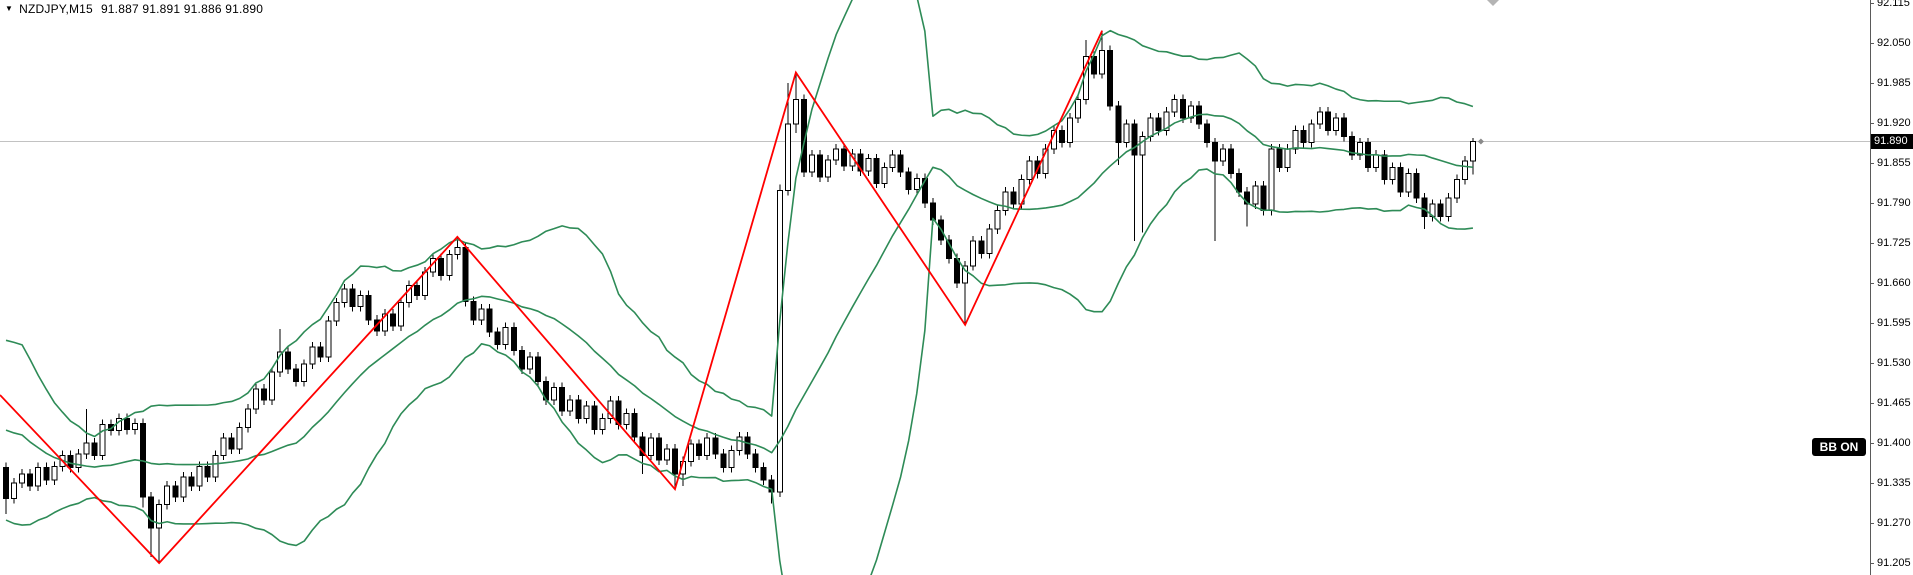 The width and height of the screenshot is (1913, 575). What do you see at coordinates (9, 8) in the screenshot?
I see `symbol-expander-icon: ▼` at bounding box center [9, 8].